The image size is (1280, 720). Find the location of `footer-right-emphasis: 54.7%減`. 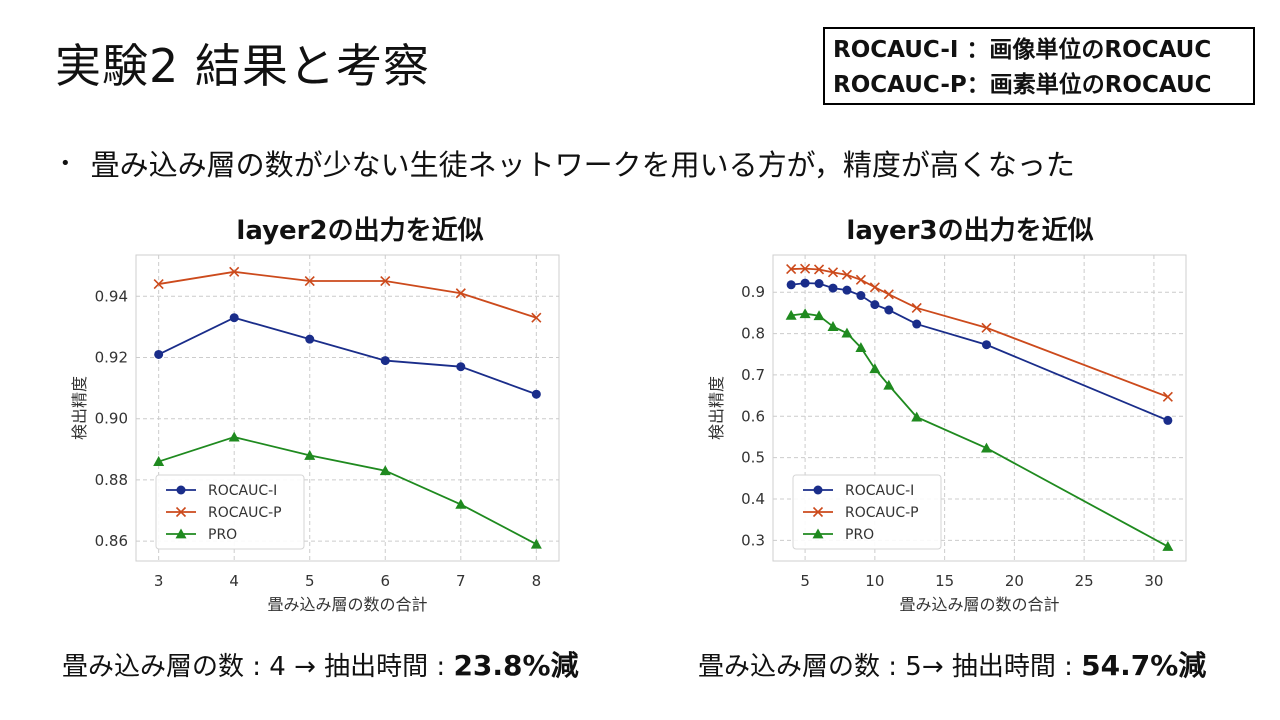

footer-right-emphasis: 54.7%減 is located at coordinates (1144, 665).